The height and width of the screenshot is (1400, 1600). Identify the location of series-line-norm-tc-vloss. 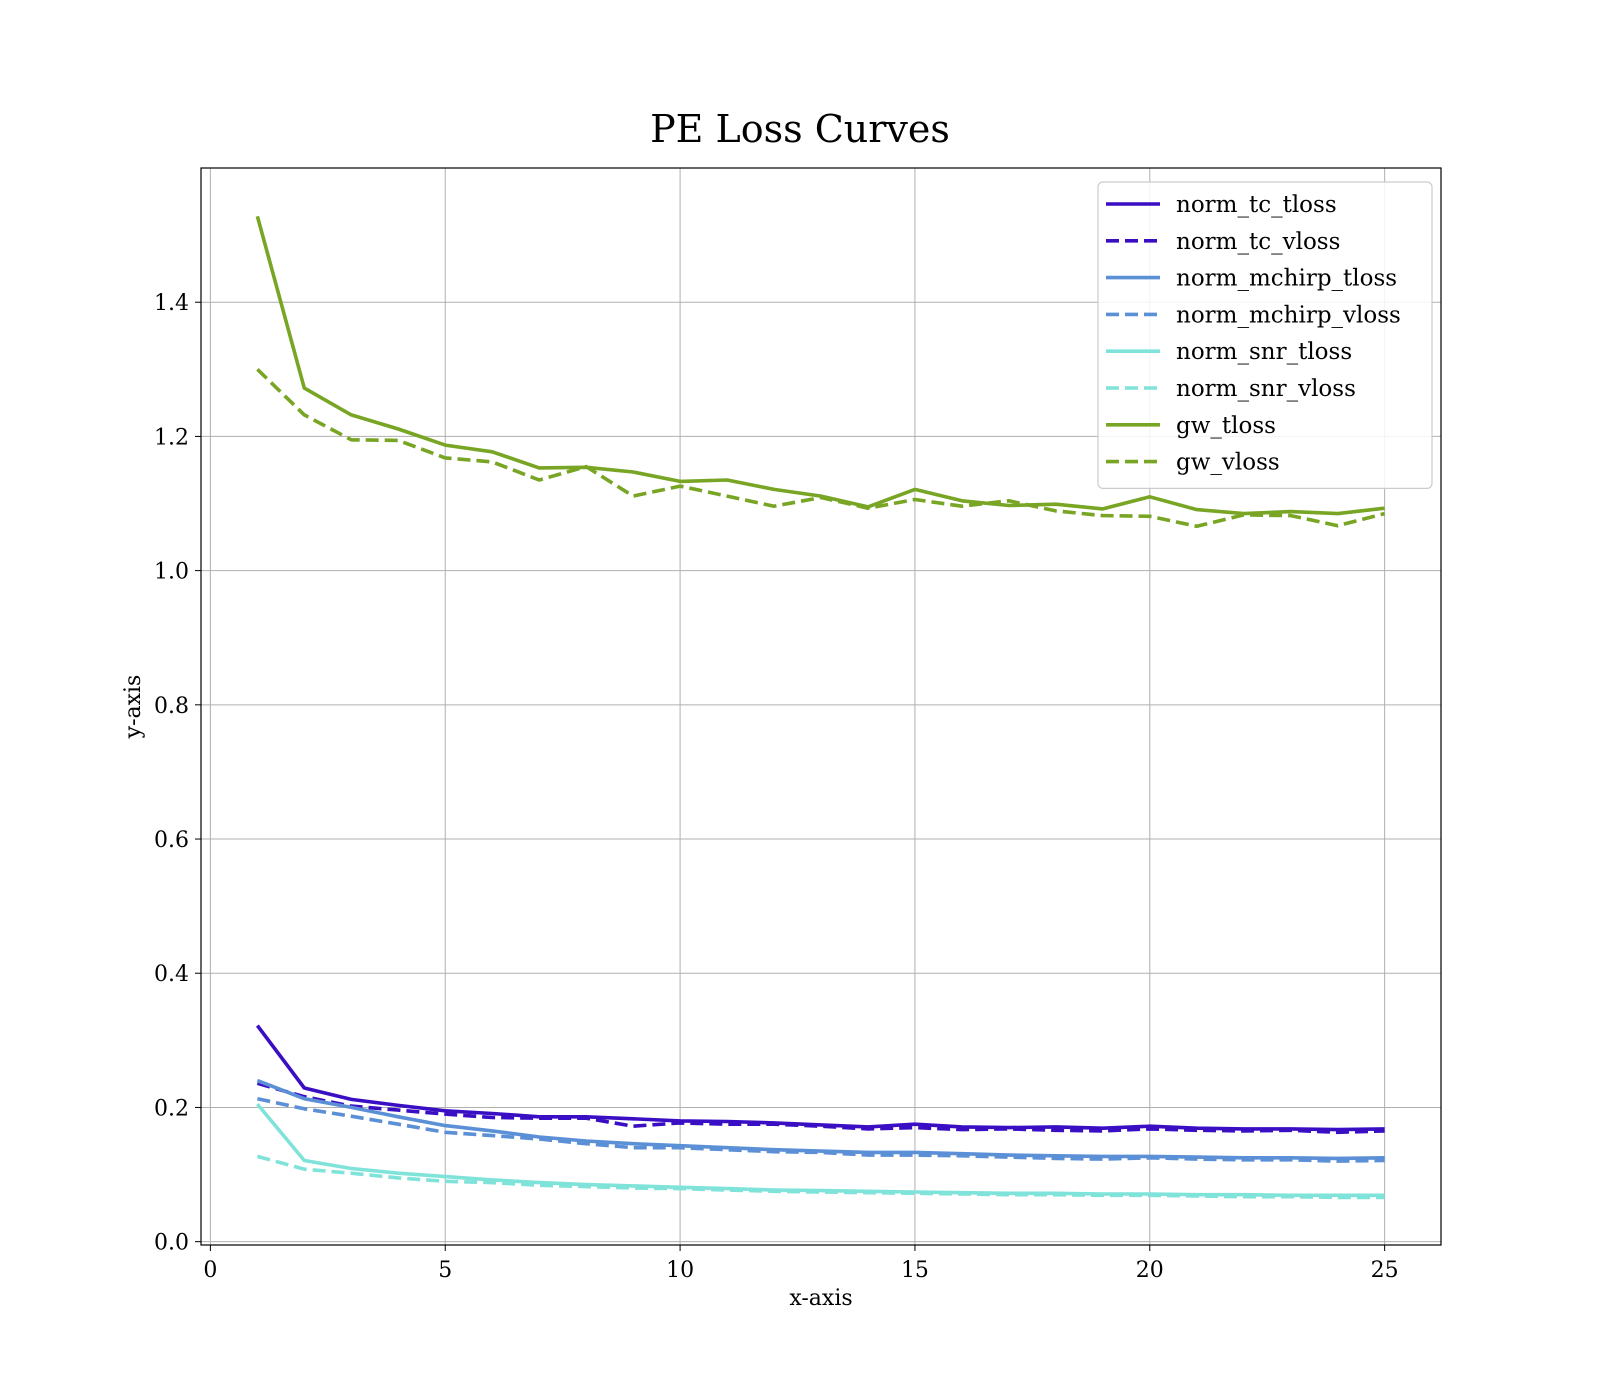
(820, 1108).